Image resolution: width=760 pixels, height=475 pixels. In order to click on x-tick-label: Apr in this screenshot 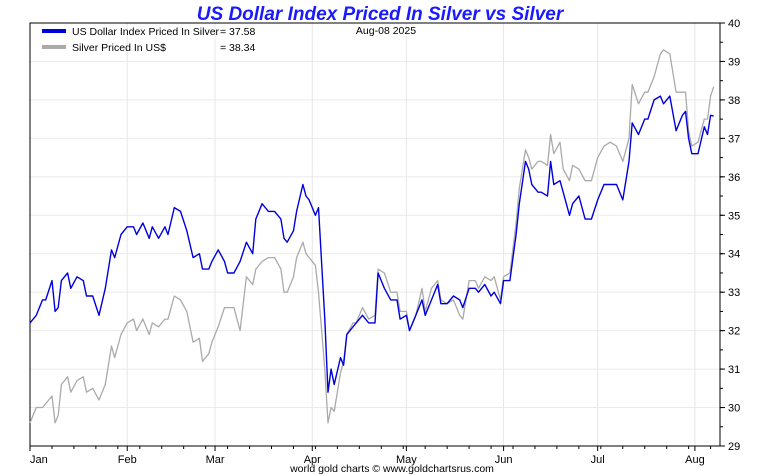, I will do `click(312, 460)`.